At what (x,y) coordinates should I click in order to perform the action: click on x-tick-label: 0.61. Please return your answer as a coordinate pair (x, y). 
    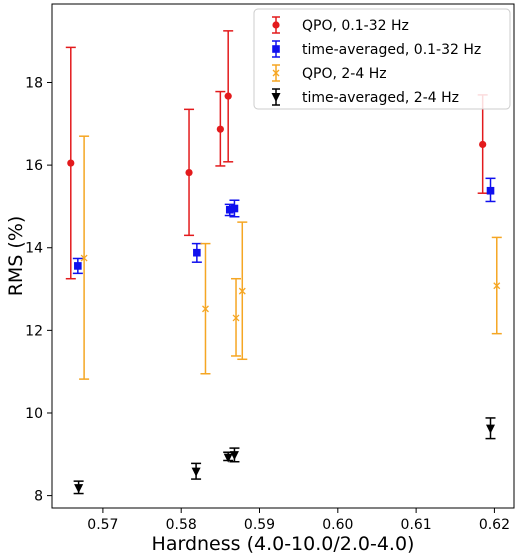
    Looking at the image, I should click on (416, 525).